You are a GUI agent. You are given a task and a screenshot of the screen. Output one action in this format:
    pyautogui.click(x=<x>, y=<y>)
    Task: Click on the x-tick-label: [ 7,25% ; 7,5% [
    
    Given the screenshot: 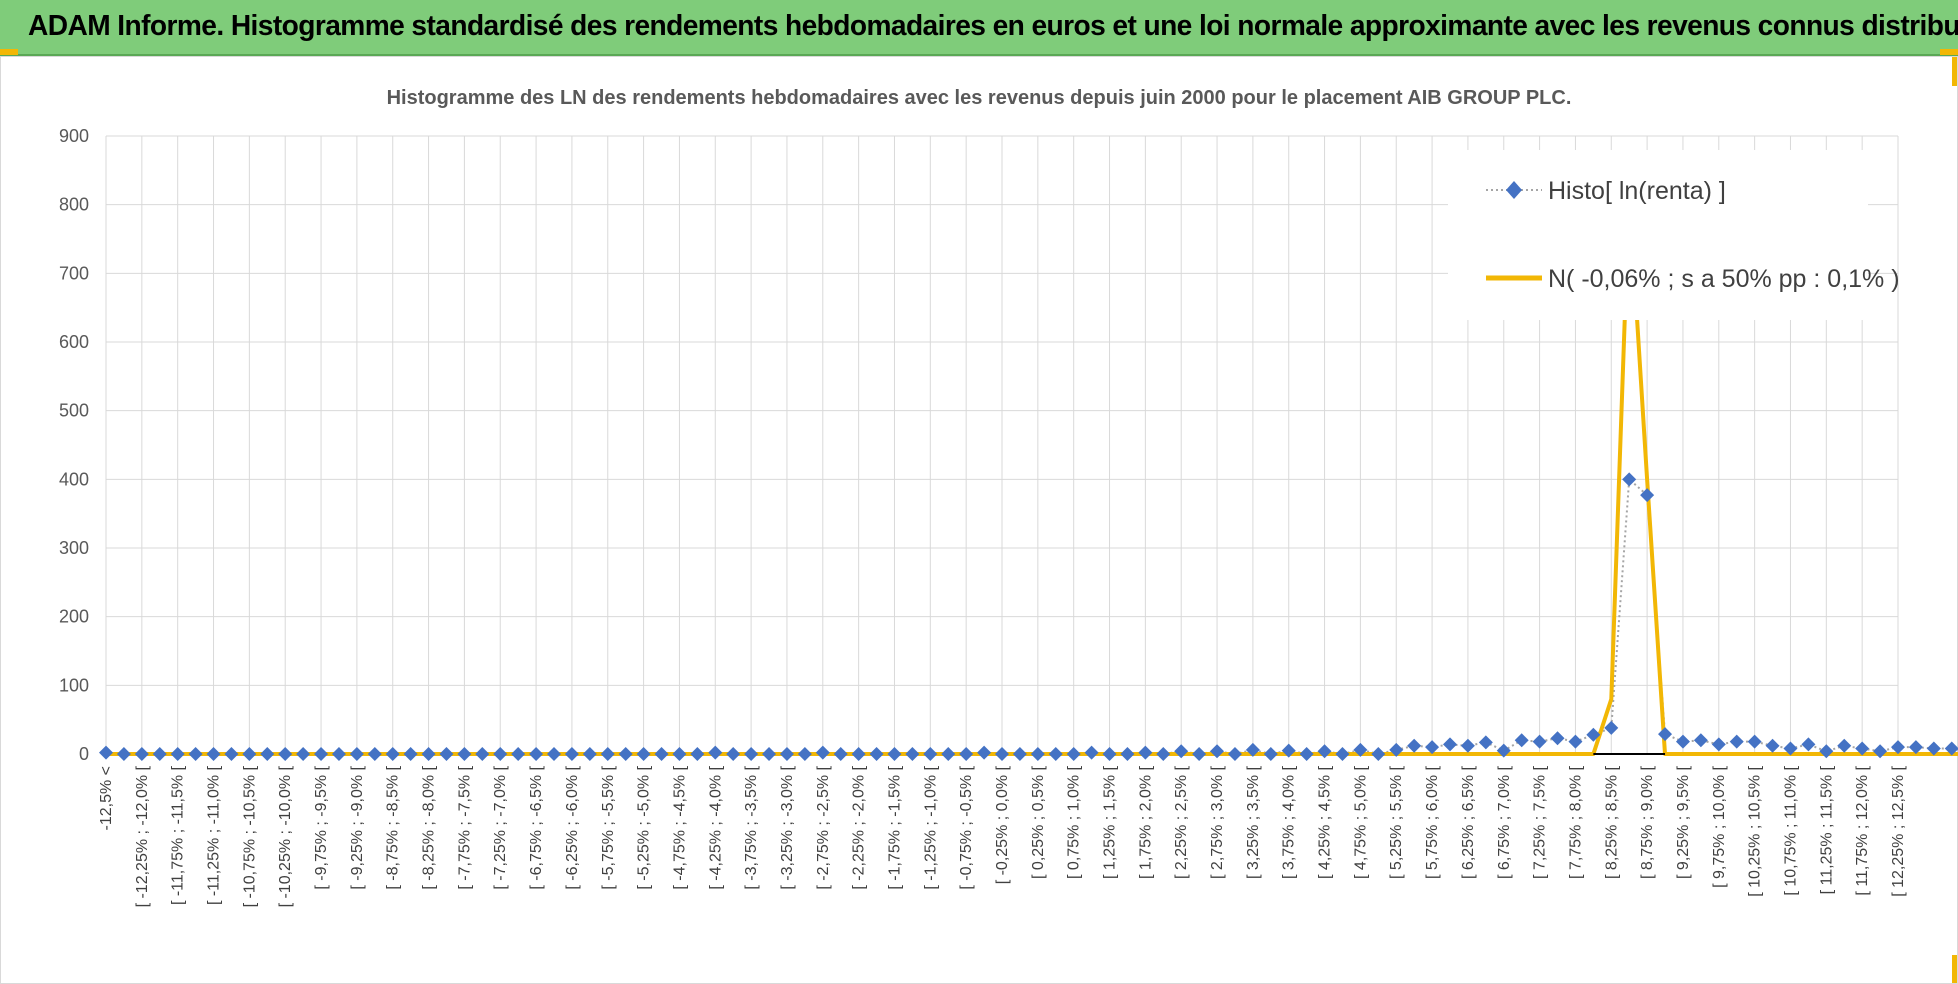 What is the action you would take?
    pyautogui.click(x=1540, y=822)
    